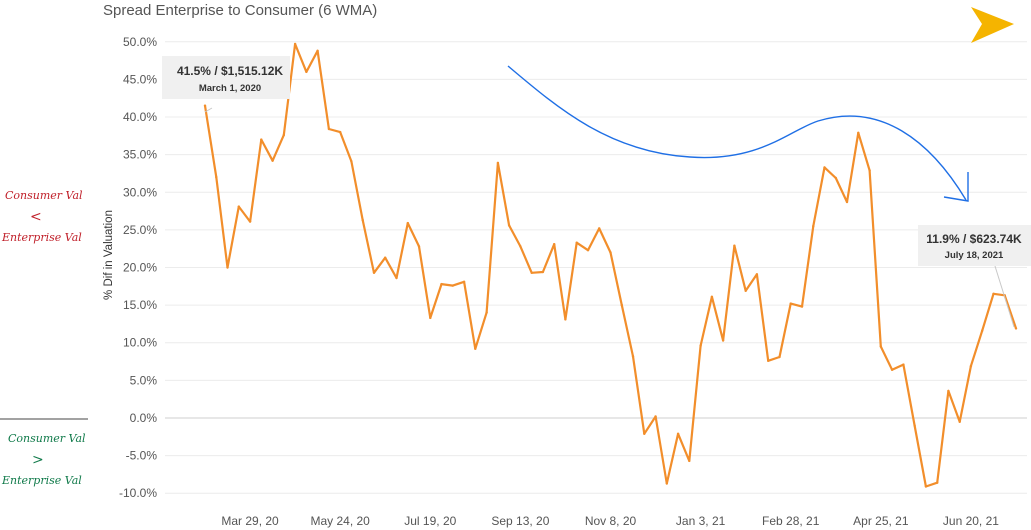  I want to click on note-upper-line-2: Enterprise Val, so click(41, 237).